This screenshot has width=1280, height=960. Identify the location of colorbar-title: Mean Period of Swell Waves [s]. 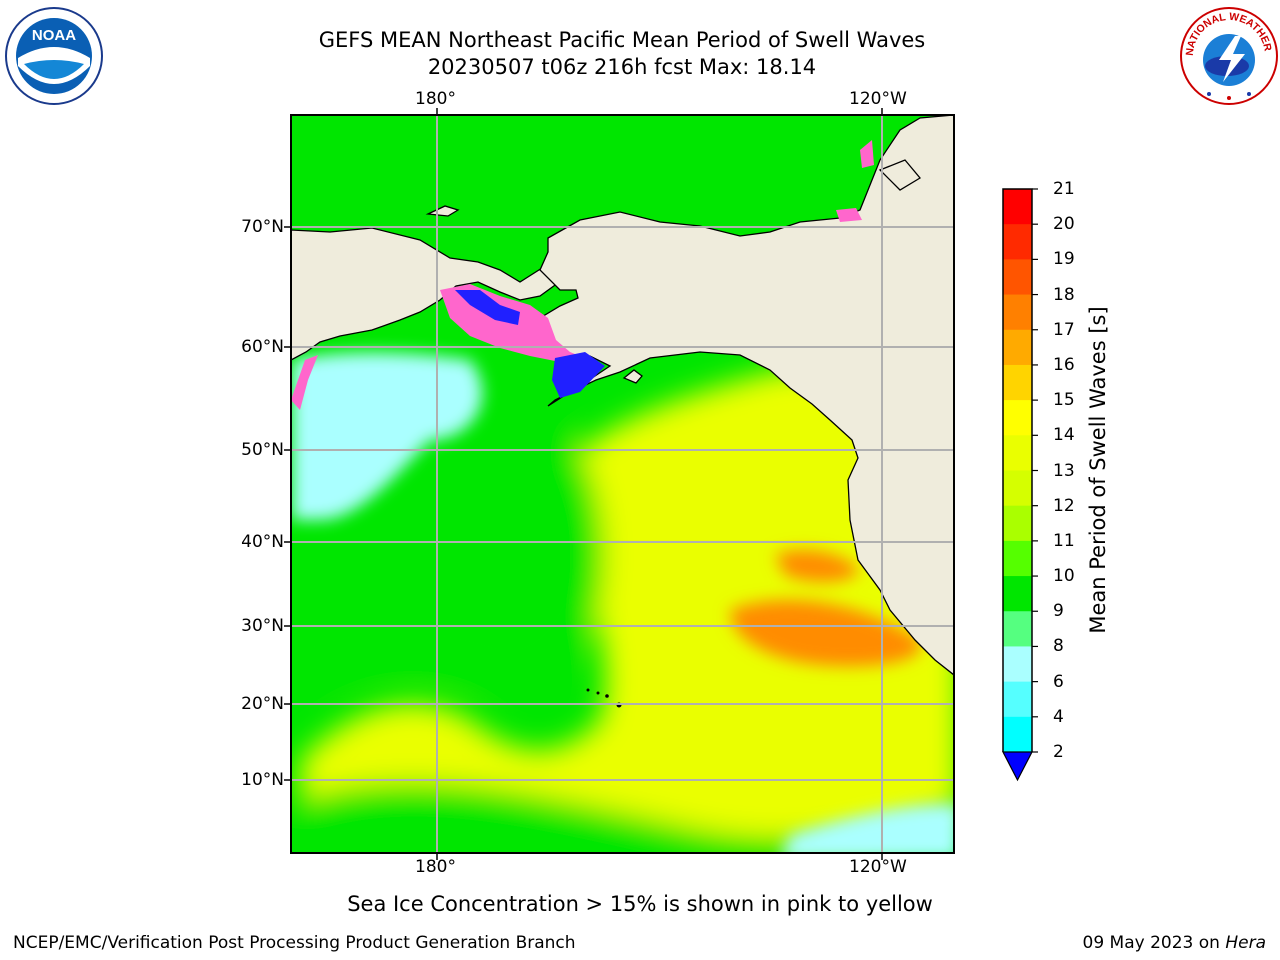
(1098, 470).